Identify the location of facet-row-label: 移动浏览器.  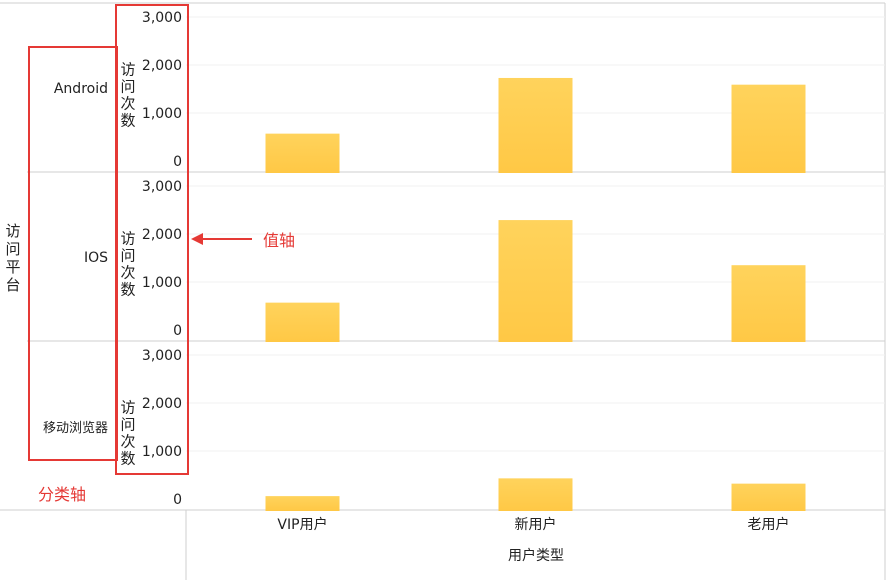
(75, 428).